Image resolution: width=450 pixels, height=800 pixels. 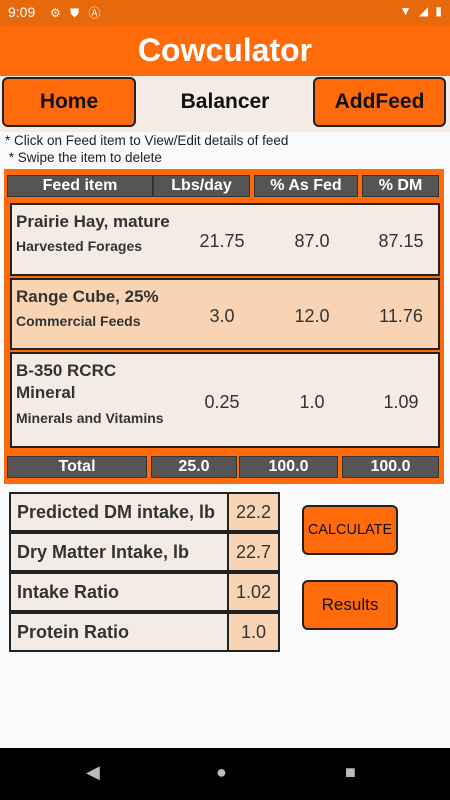 What do you see at coordinates (390, 467) in the screenshot?
I see `total-dm: 100.0` at bounding box center [390, 467].